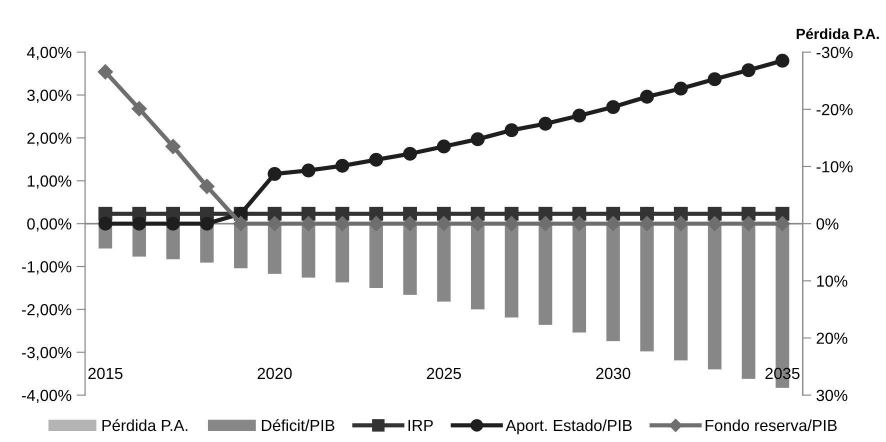 Image resolution: width=886 pixels, height=442 pixels. I want to click on y-tick-label: 0,00%, so click(49, 225).